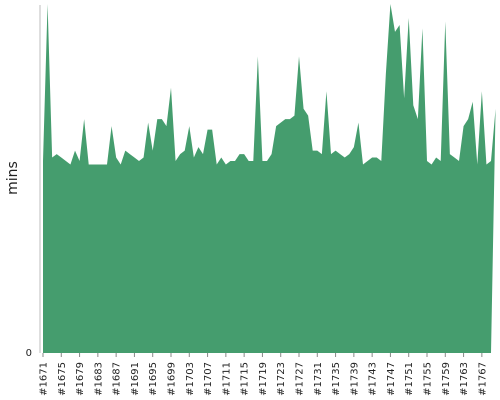  Describe the element at coordinates (428, 379) in the screenshot. I see `x-tick-label: #1755` at that location.